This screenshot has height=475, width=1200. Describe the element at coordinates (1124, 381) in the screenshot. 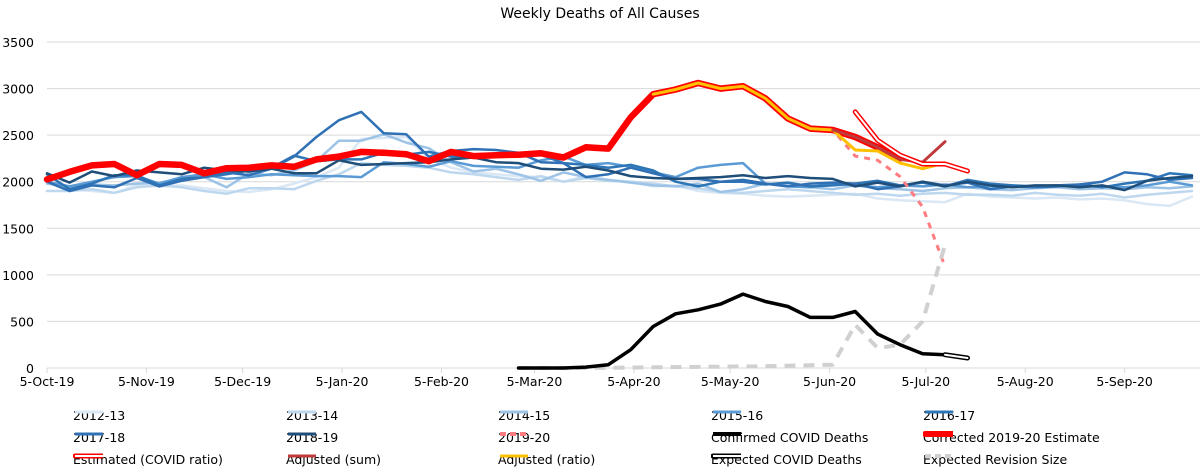

I see `x-tick-label: 5-Sep-20` at that location.